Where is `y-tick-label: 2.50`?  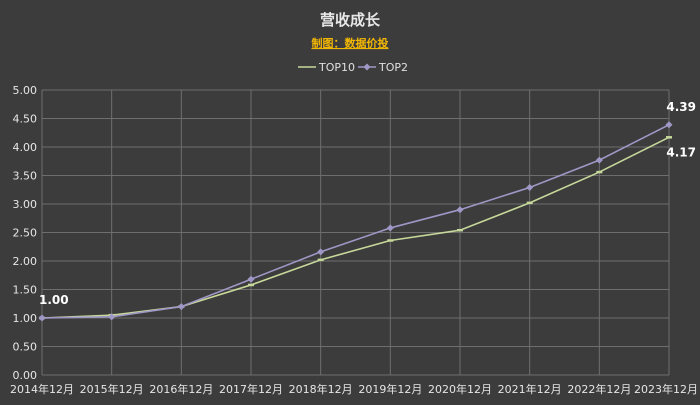 y-tick-label: 2.50 is located at coordinates (25, 233).